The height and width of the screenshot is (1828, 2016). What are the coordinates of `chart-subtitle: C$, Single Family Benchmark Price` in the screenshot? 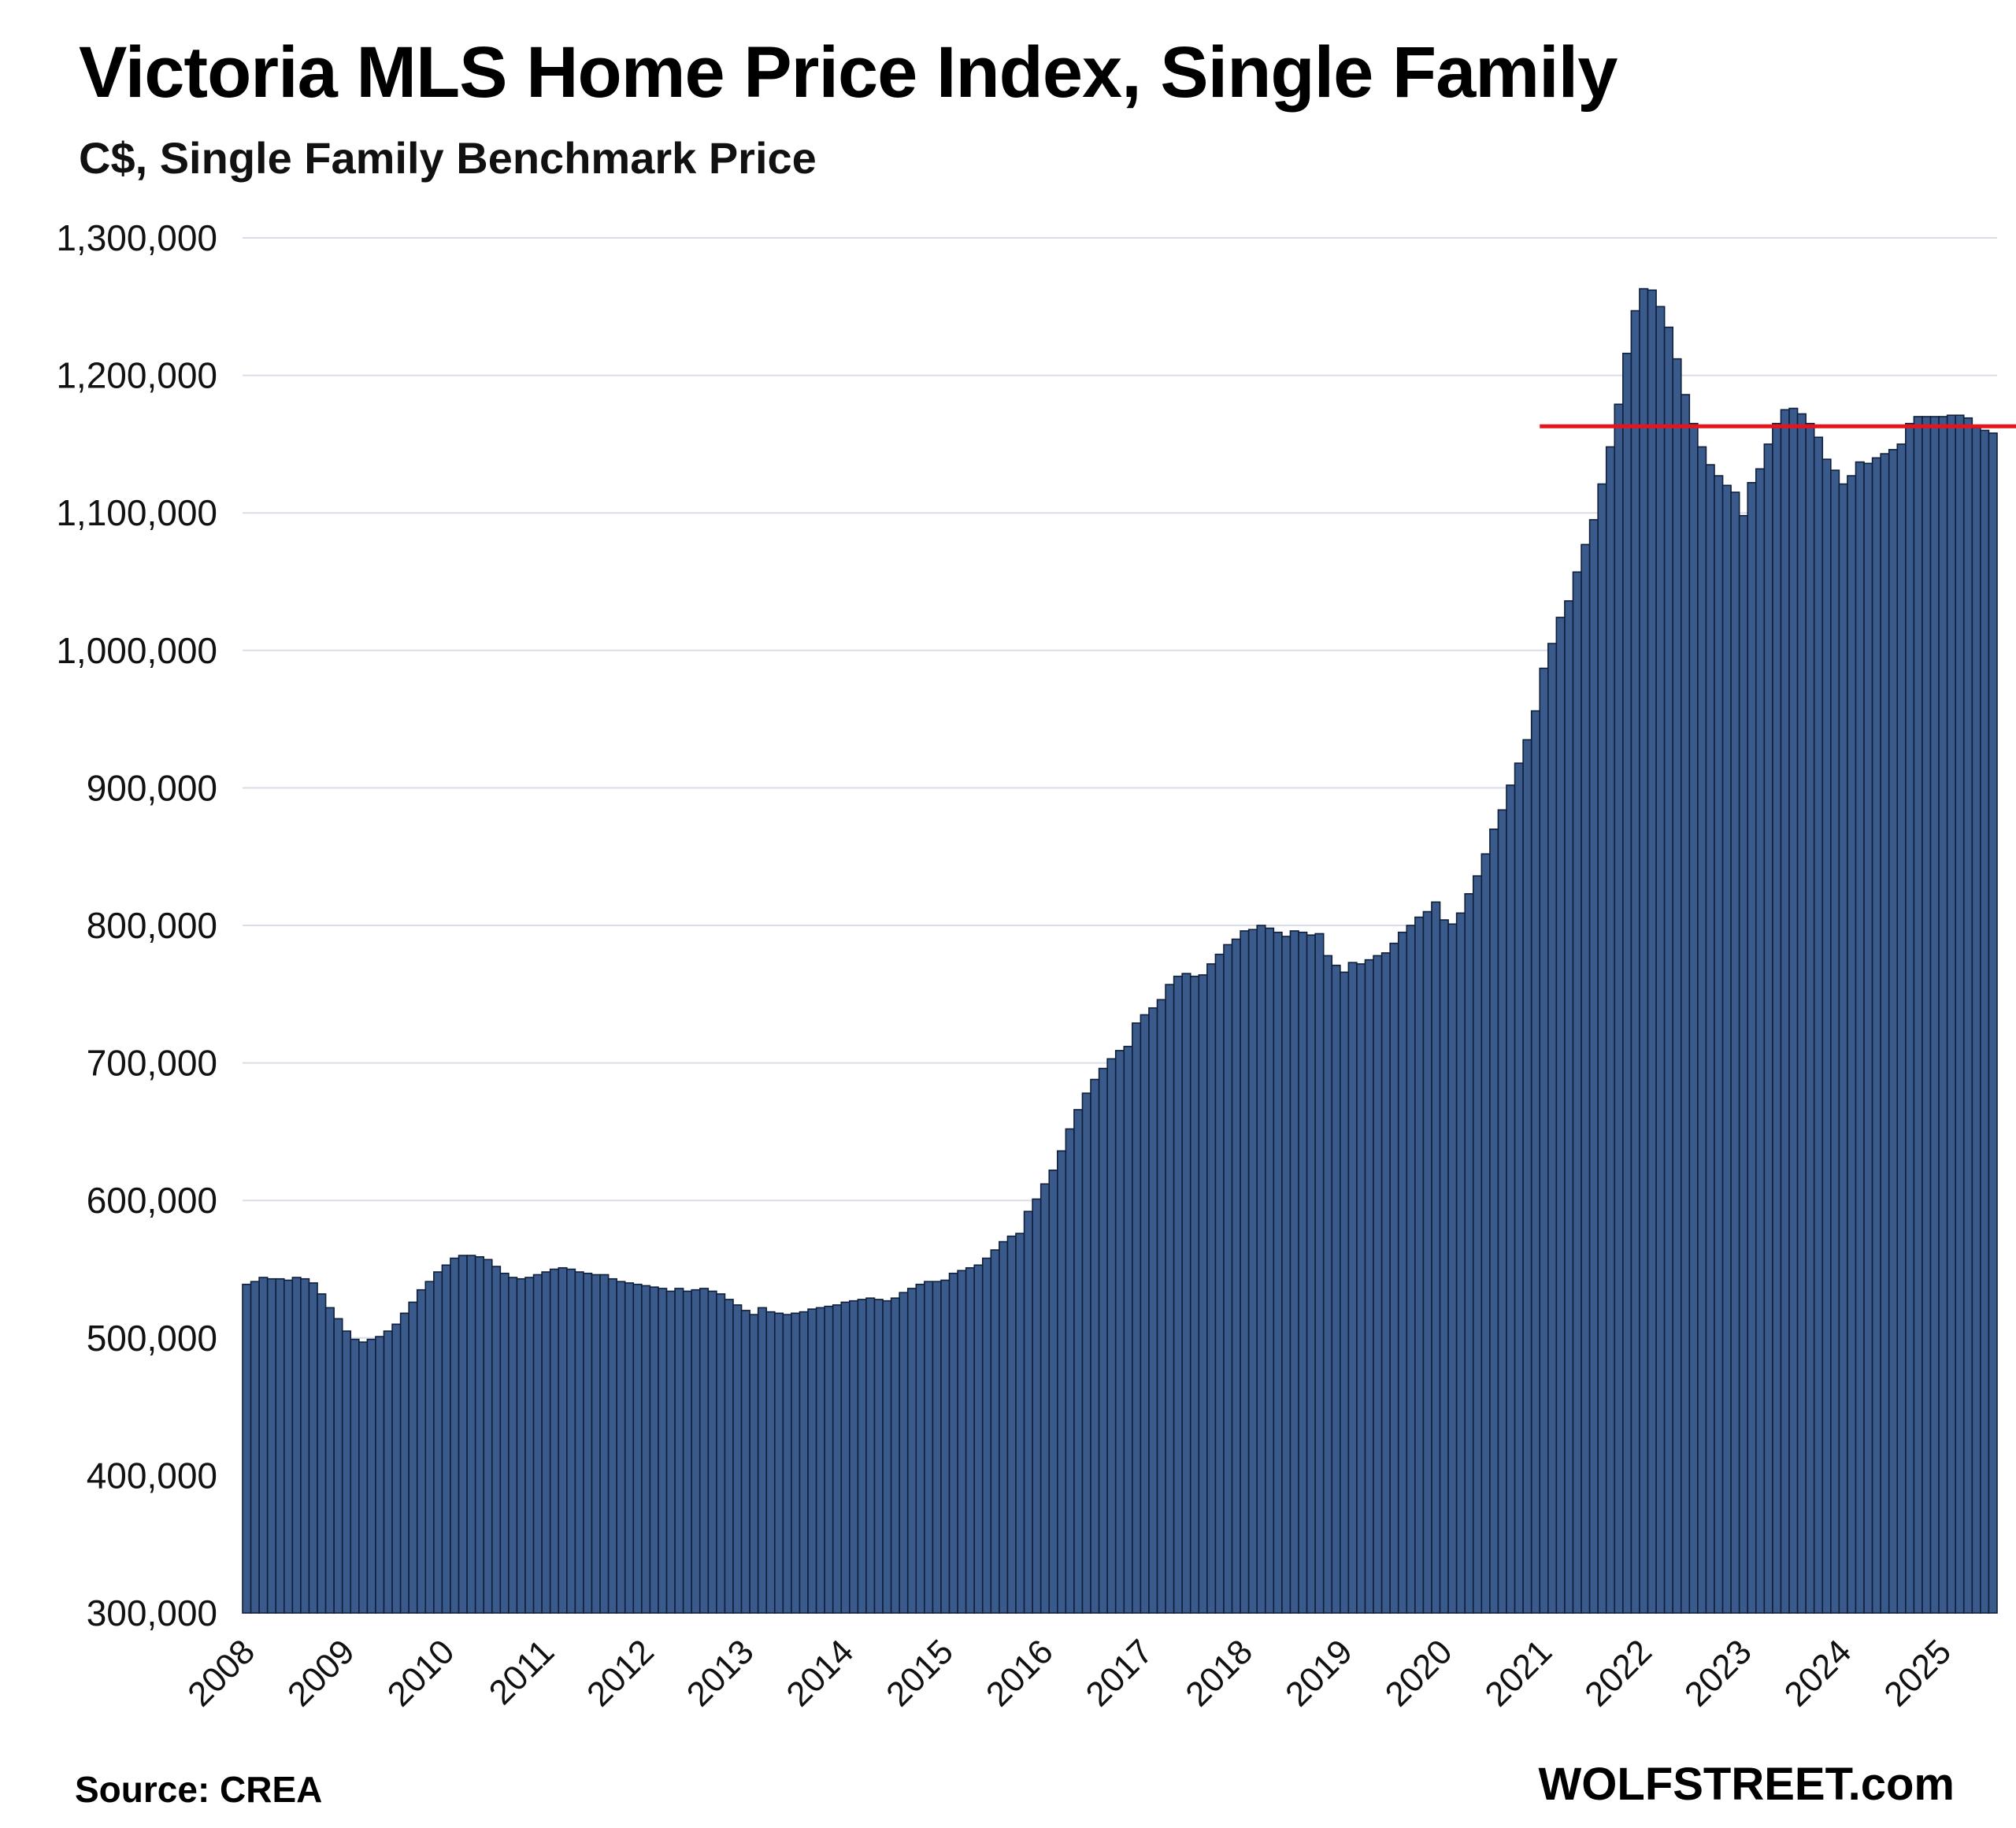 It's located at (448, 158).